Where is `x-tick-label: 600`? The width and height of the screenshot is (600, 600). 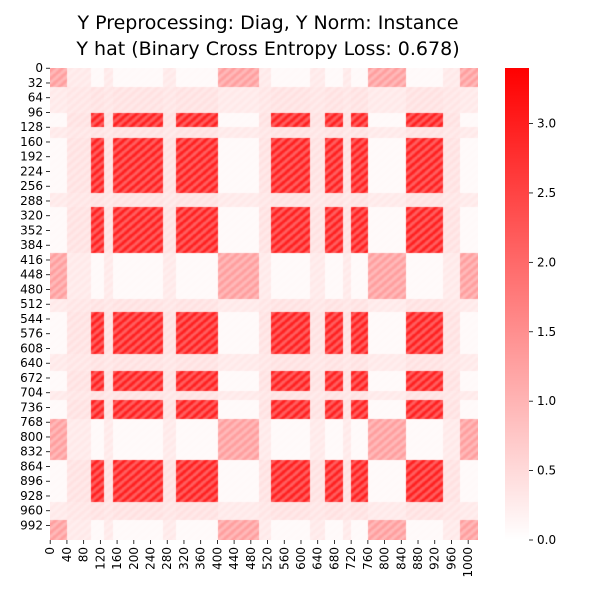
x-tick-label: 600 is located at coordinates (301, 558).